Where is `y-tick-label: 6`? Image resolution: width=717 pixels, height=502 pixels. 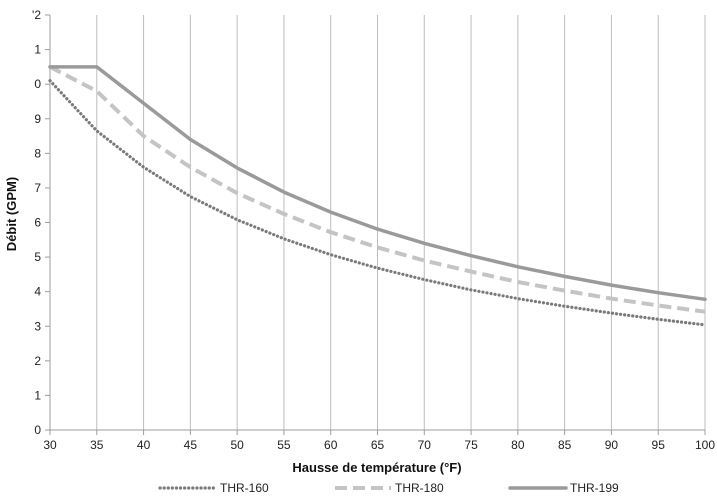
y-tick-label: 6 is located at coordinates (37, 223).